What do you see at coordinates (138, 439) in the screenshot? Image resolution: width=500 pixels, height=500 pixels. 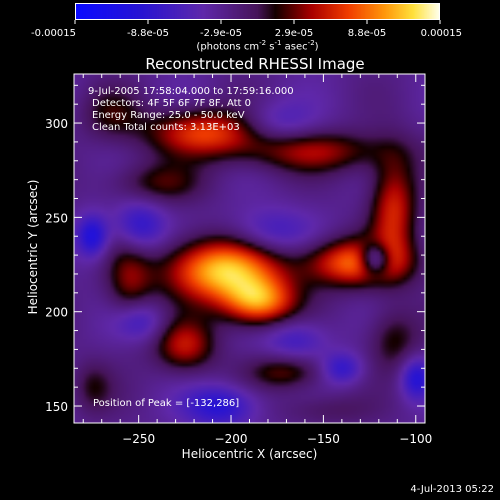 I see `x-tick-label: −250` at bounding box center [138, 439].